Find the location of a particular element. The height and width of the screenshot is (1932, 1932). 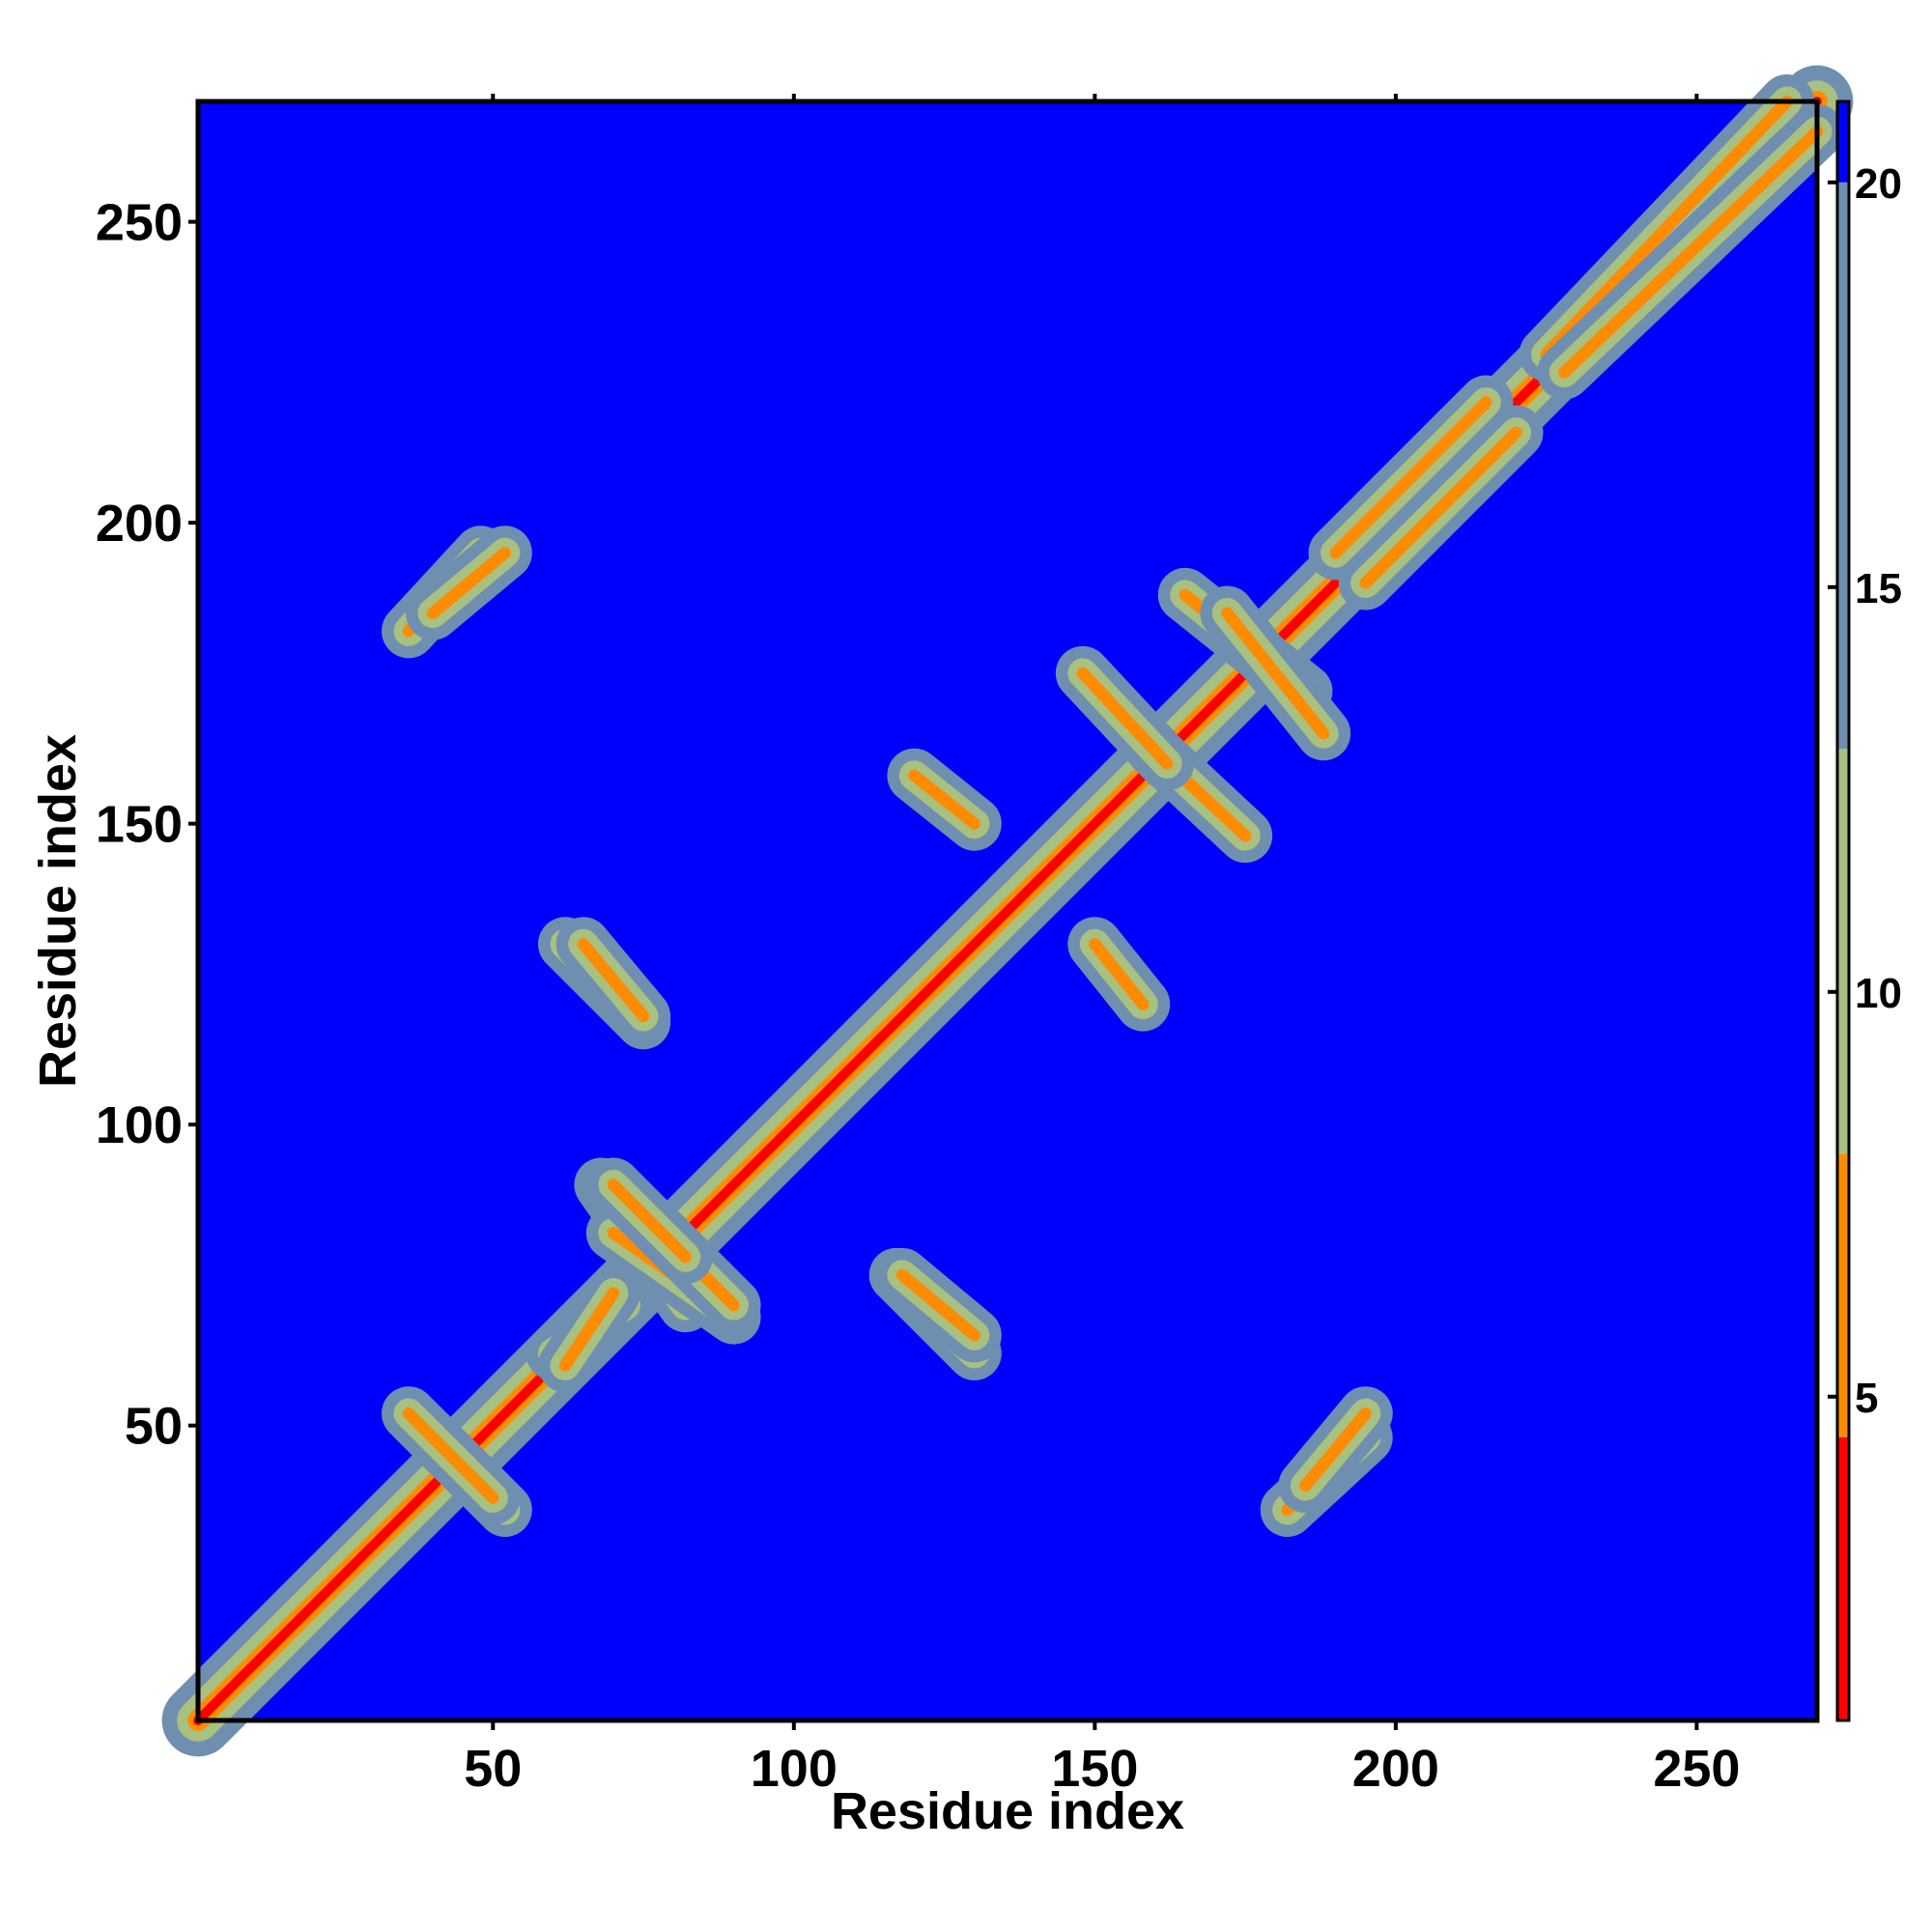

colorbar-tick-label: 20 is located at coordinates (1878, 184).